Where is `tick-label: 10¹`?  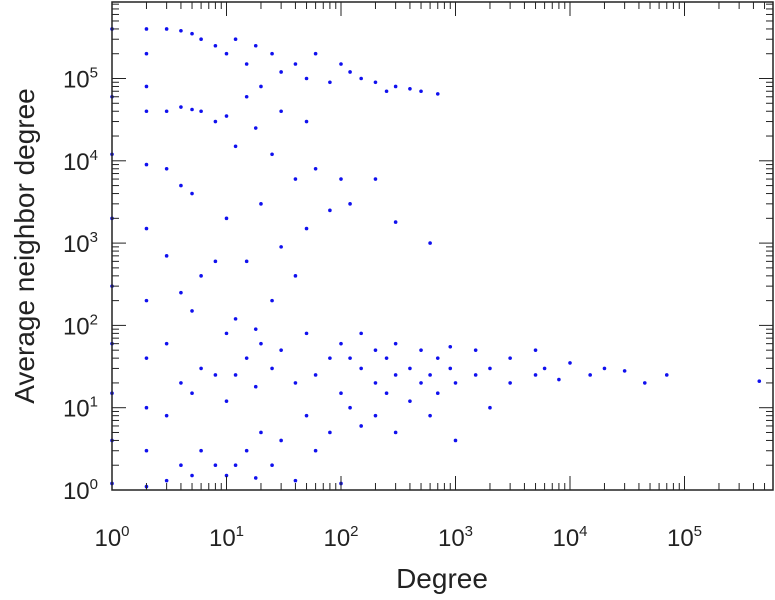
tick-label: 10¹ is located at coordinates (80, 408).